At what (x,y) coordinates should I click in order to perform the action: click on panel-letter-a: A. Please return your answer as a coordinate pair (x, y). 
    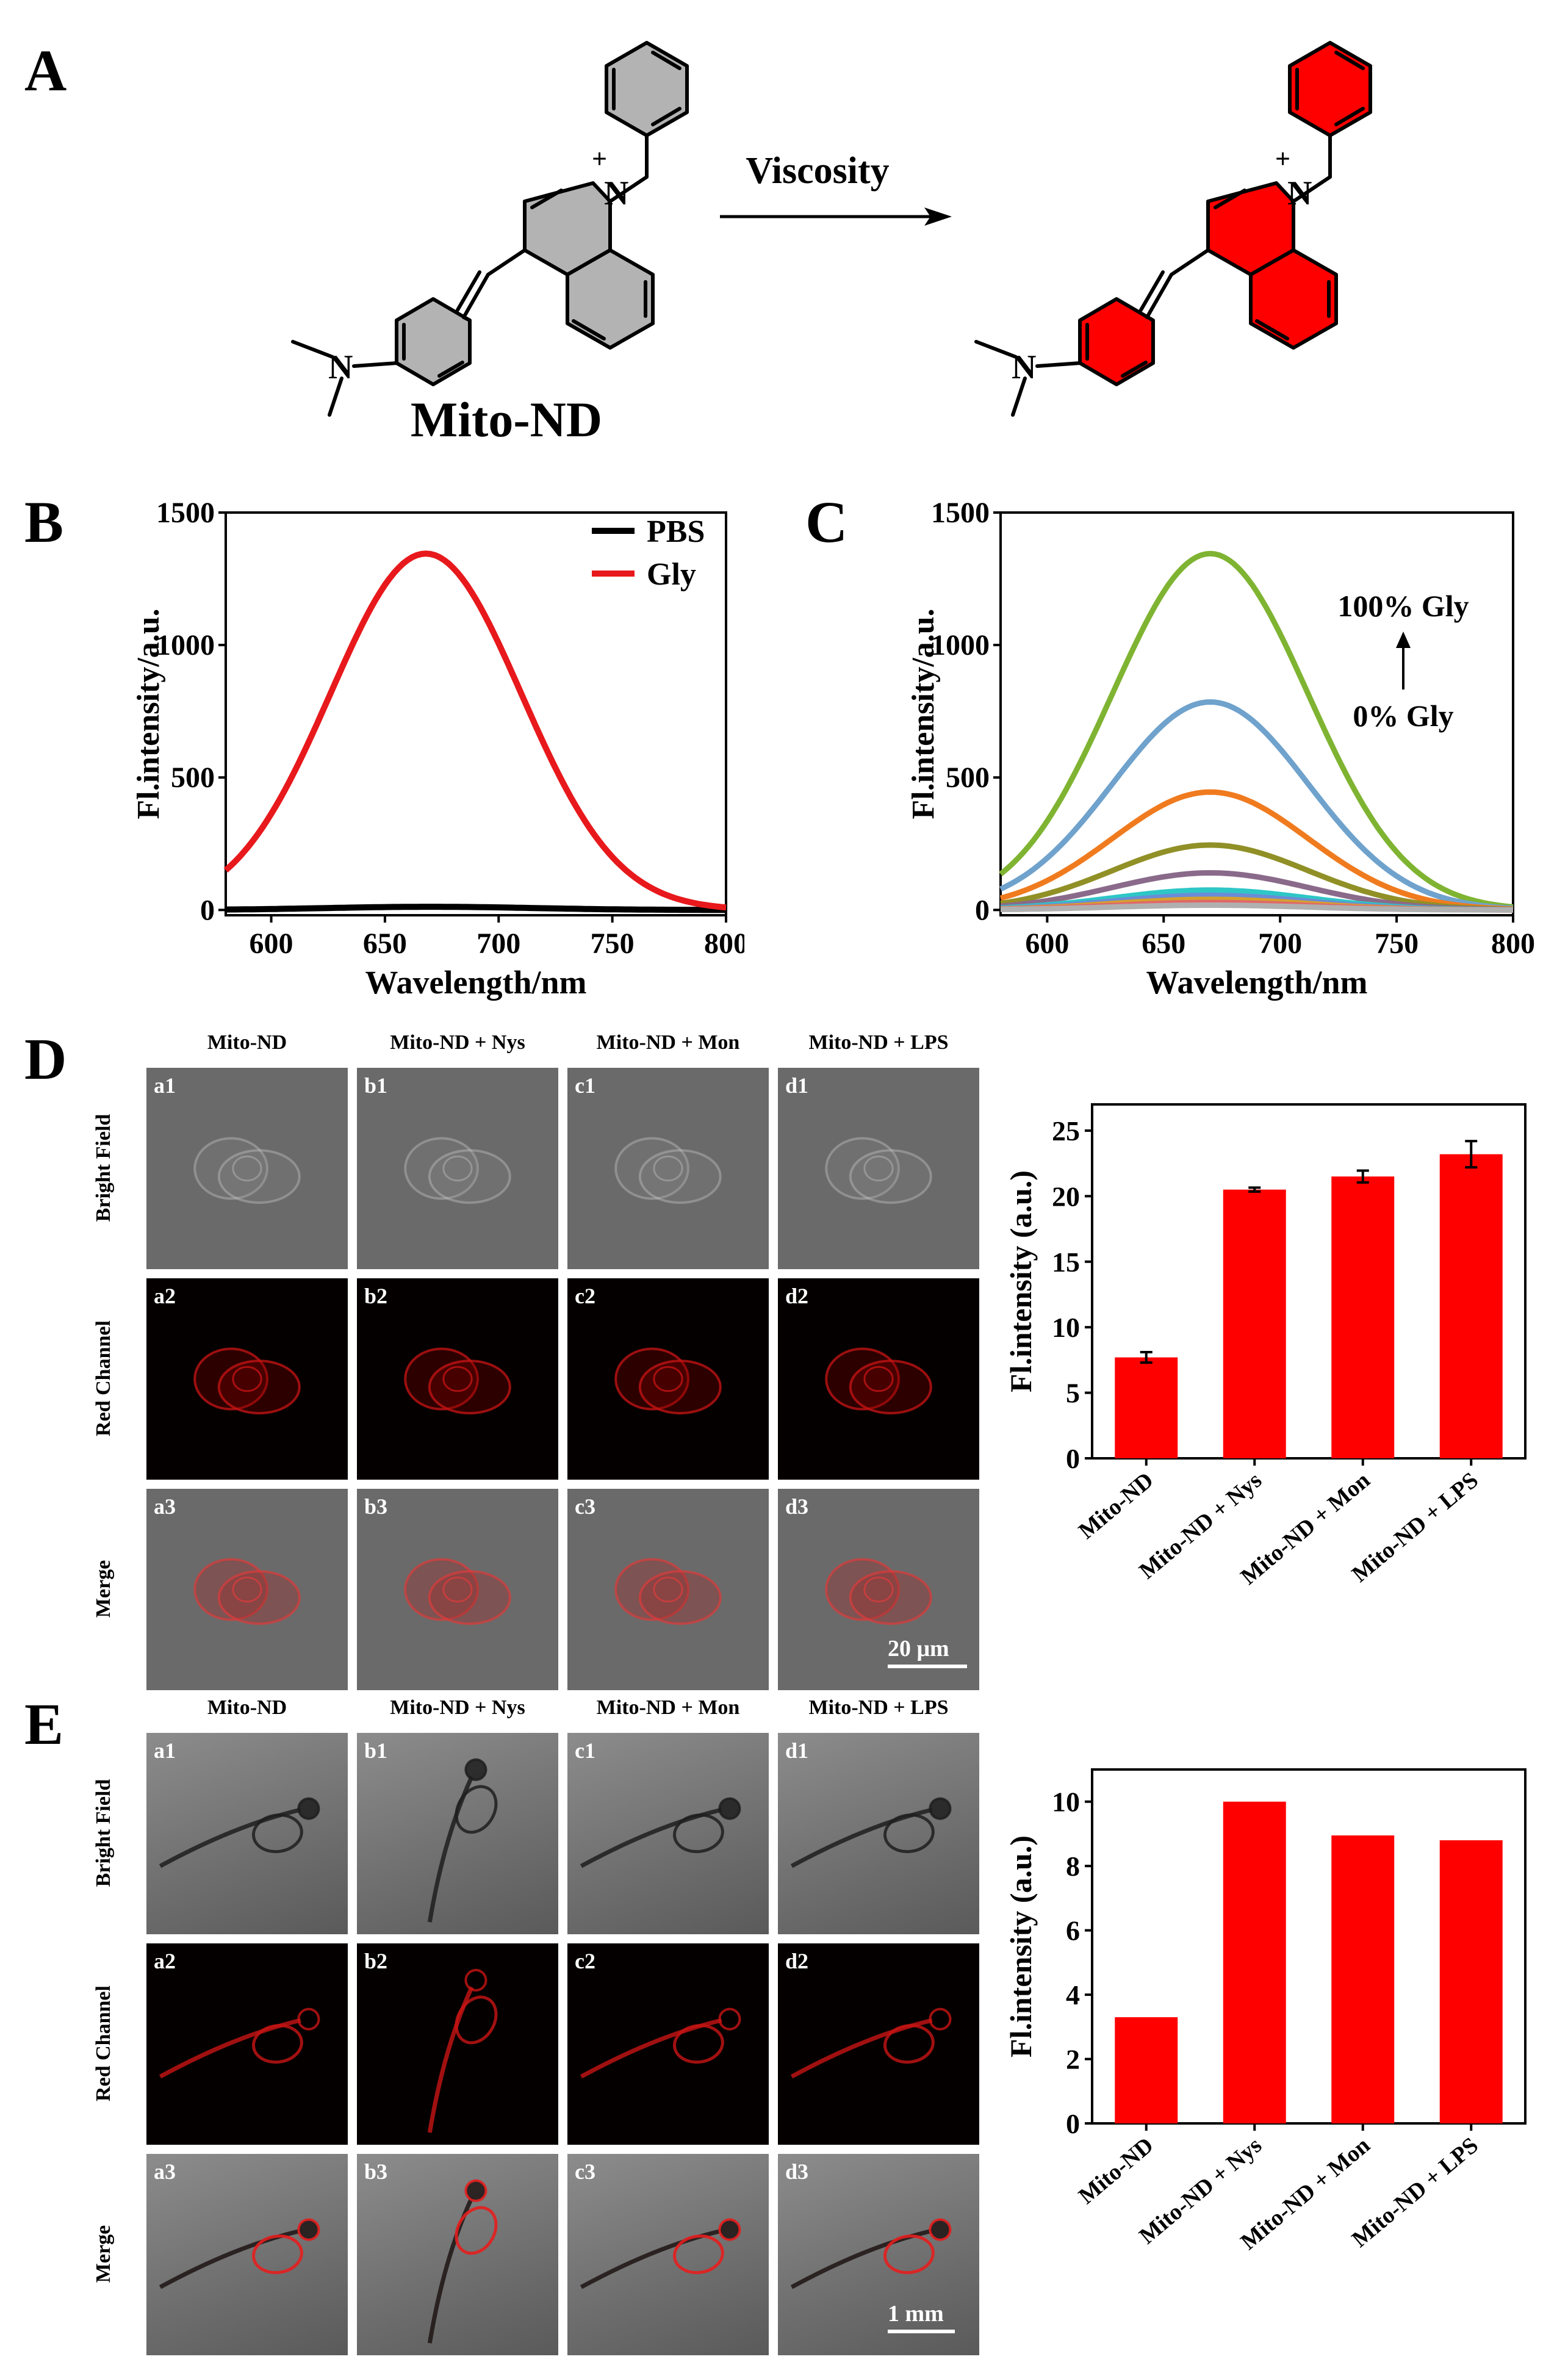
    Looking at the image, I should click on (45, 70).